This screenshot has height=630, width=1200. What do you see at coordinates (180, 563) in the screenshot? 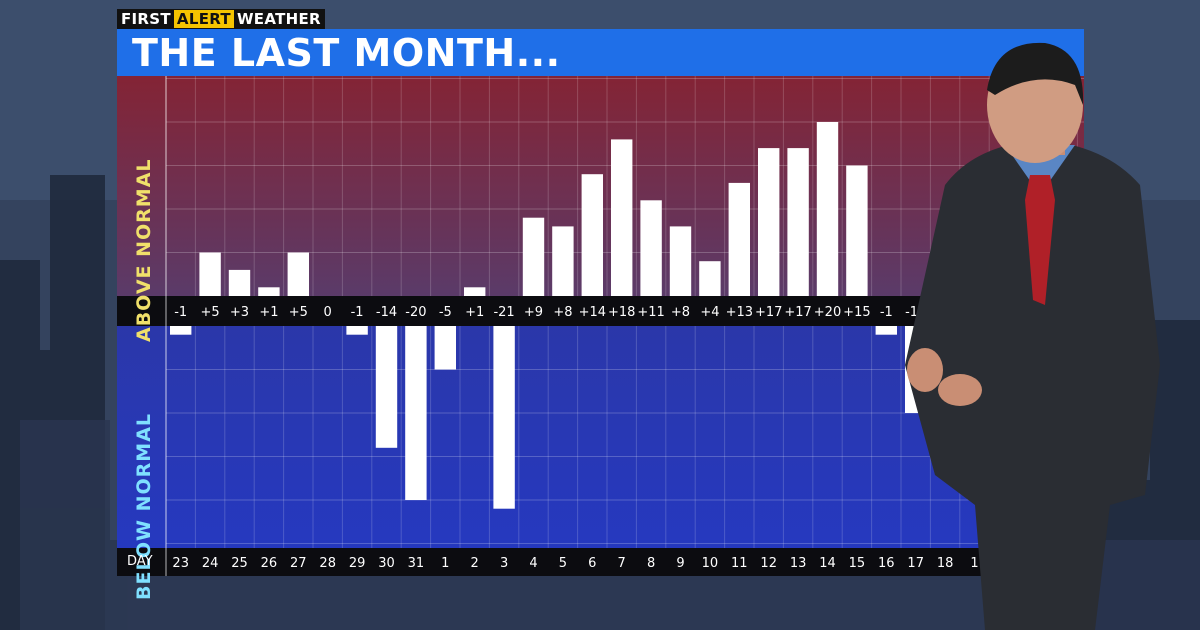
I see `day-tick-label: 23` at bounding box center [180, 563].